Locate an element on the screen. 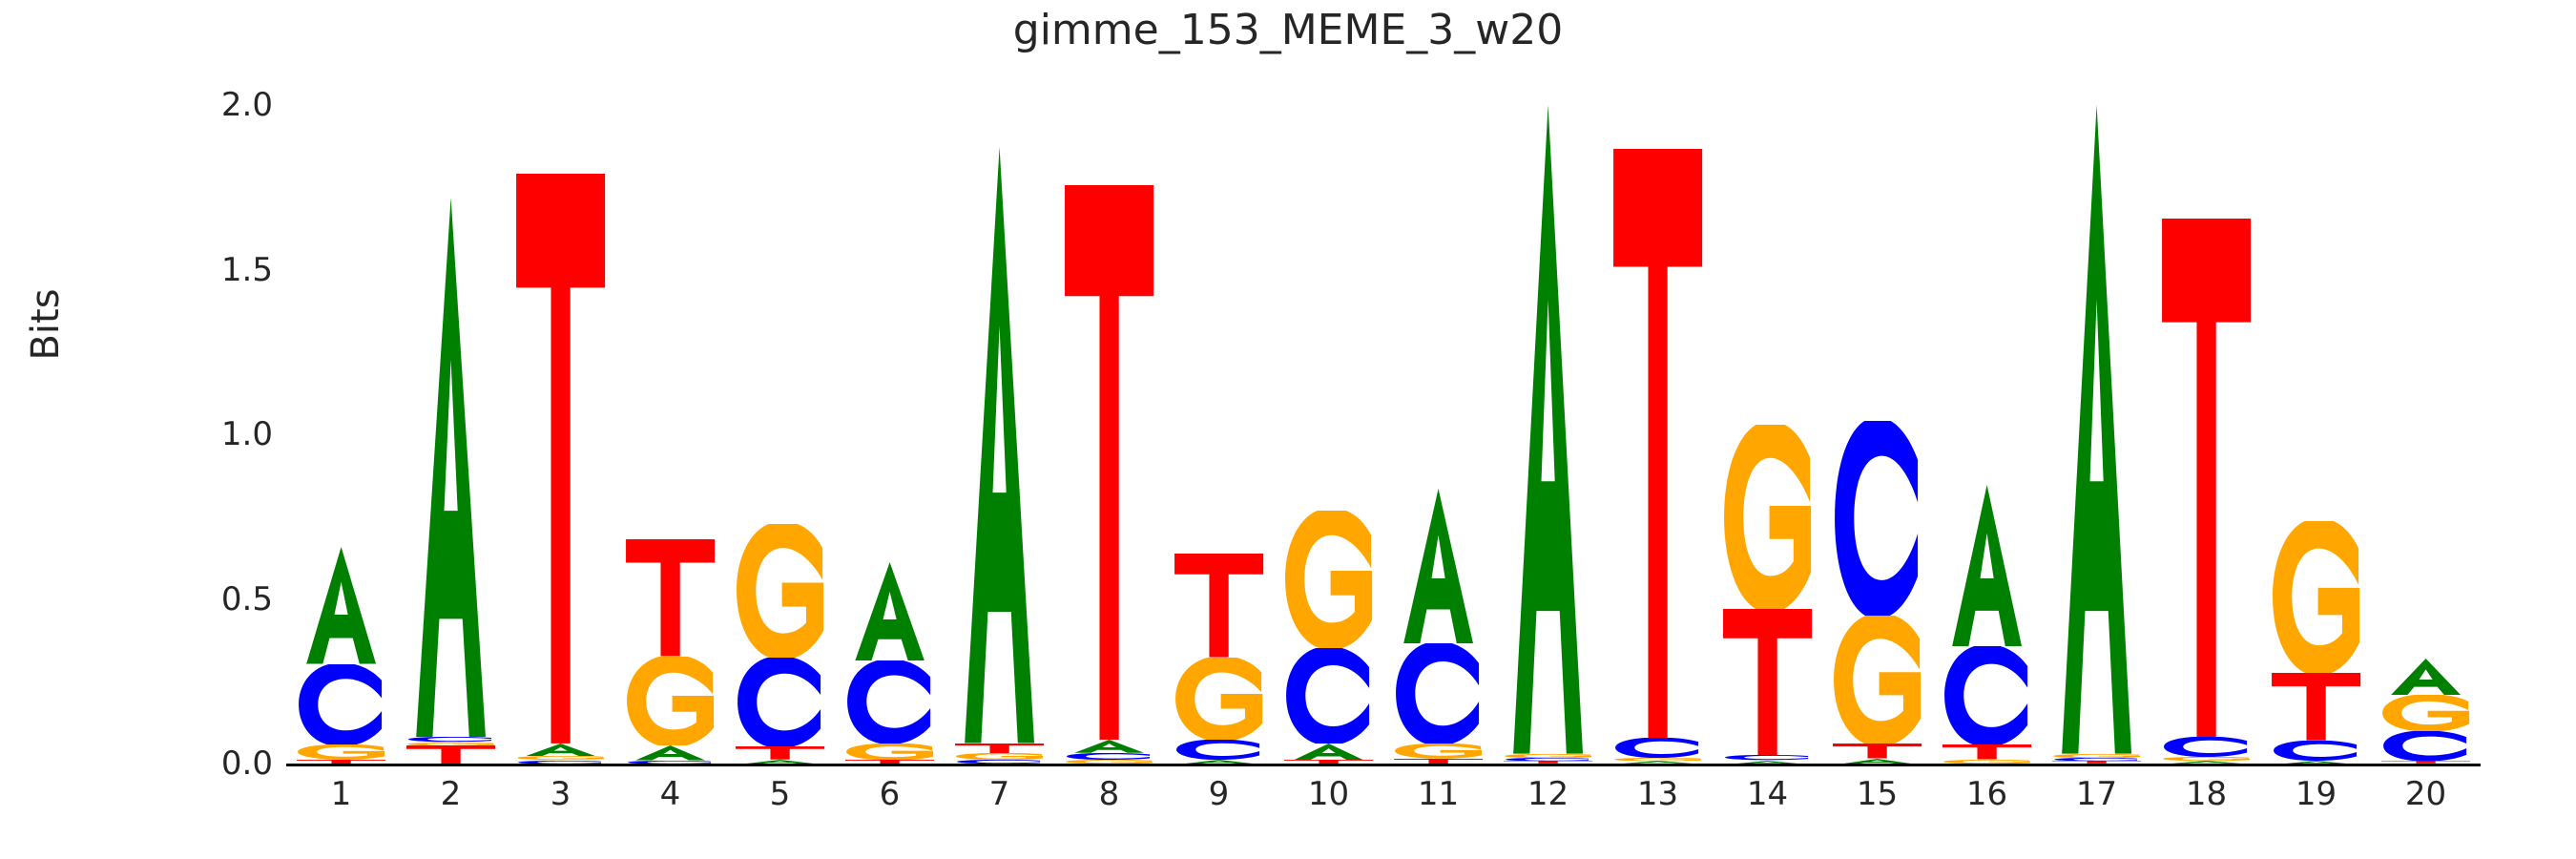  x-tick-label: 10 is located at coordinates (1328, 794).